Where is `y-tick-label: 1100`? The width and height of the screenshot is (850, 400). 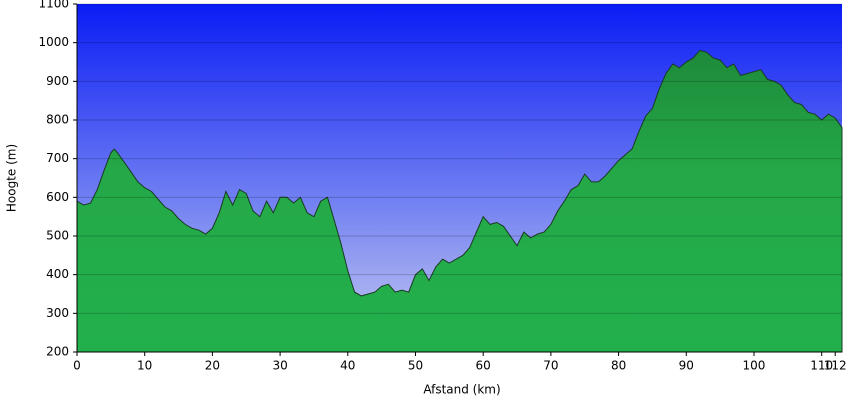 y-tick-label: 1100 is located at coordinates (53, 5).